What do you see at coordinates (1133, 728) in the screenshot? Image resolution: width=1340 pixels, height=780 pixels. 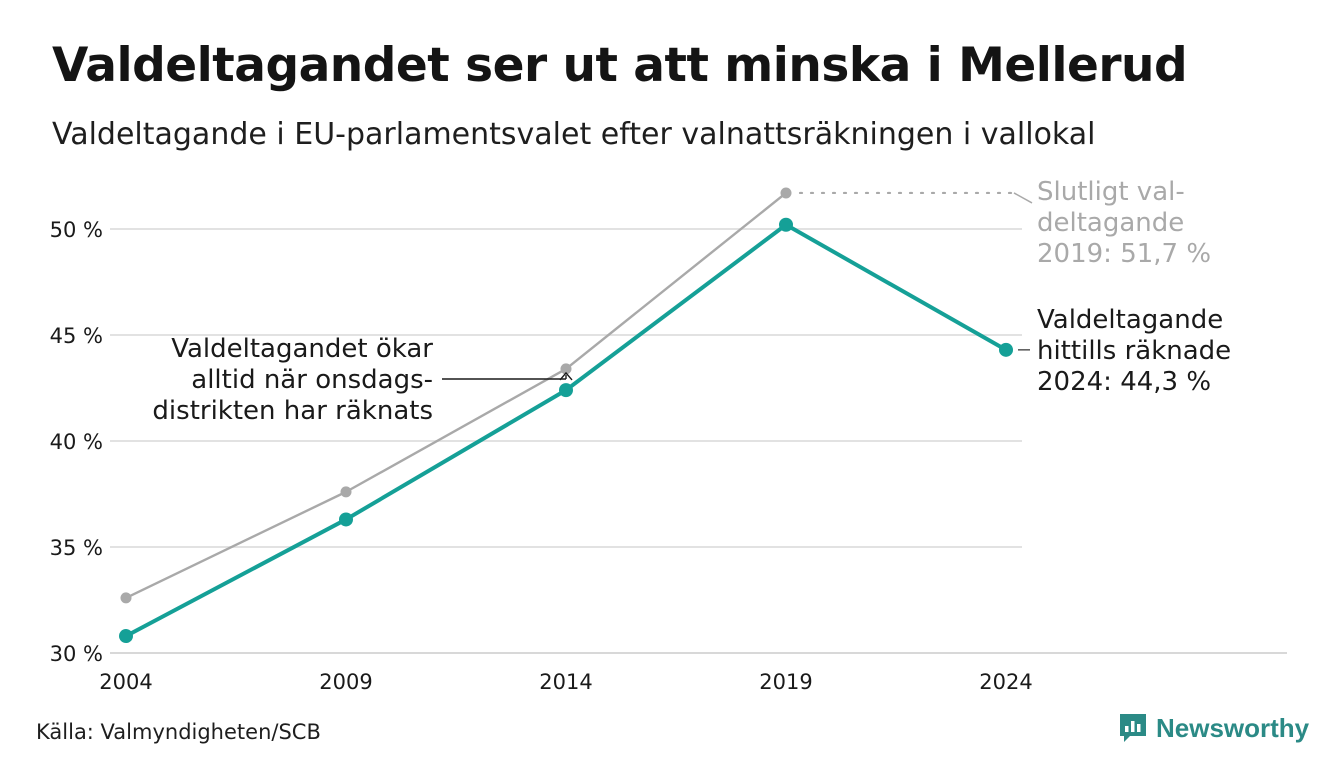 I see `bar-chart-icon` at bounding box center [1133, 728].